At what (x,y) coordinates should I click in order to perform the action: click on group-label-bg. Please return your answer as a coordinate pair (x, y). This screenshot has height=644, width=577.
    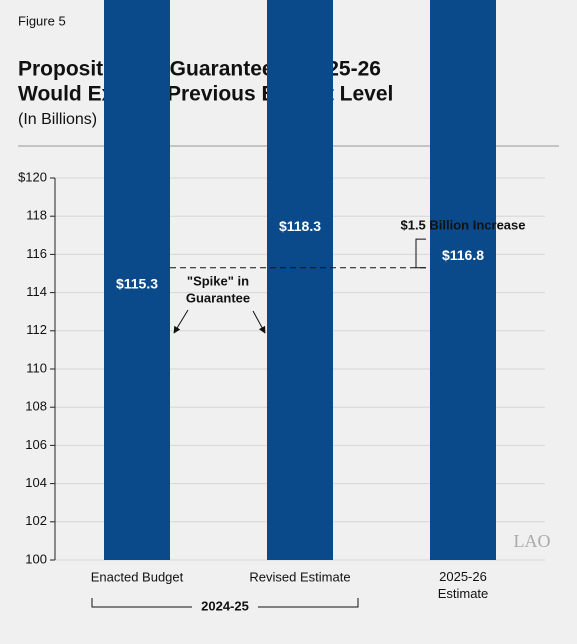
    Looking at the image, I should click on (225, 607).